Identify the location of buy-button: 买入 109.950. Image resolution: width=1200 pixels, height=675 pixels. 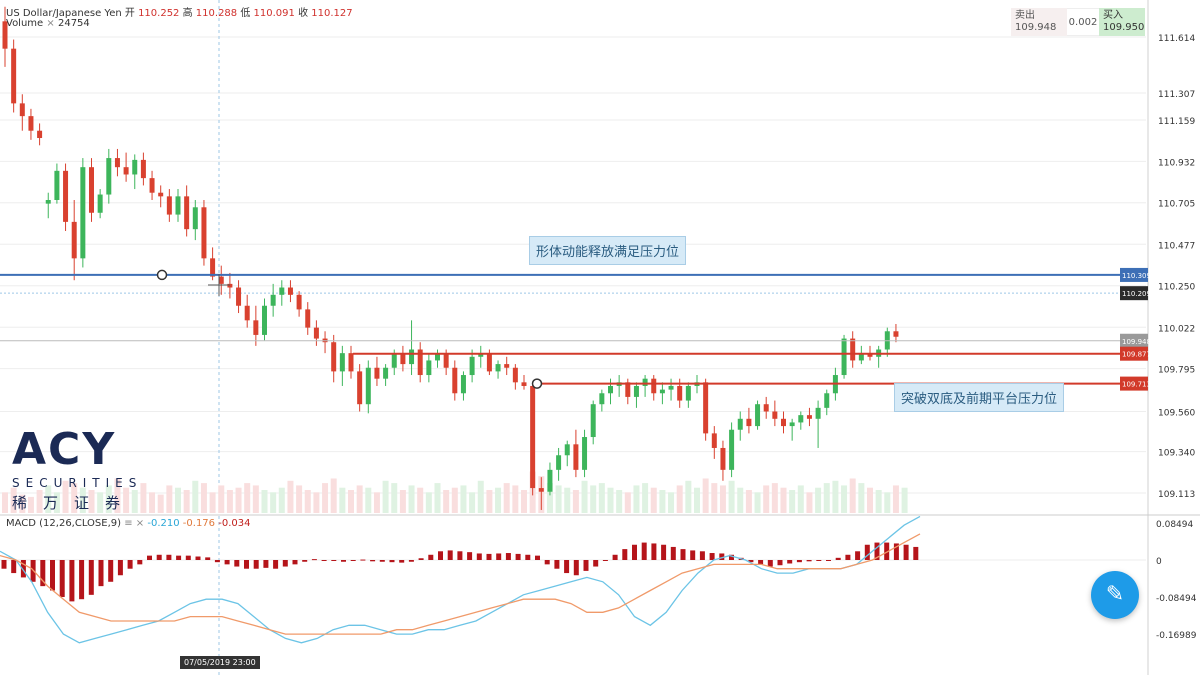
(1122, 22).